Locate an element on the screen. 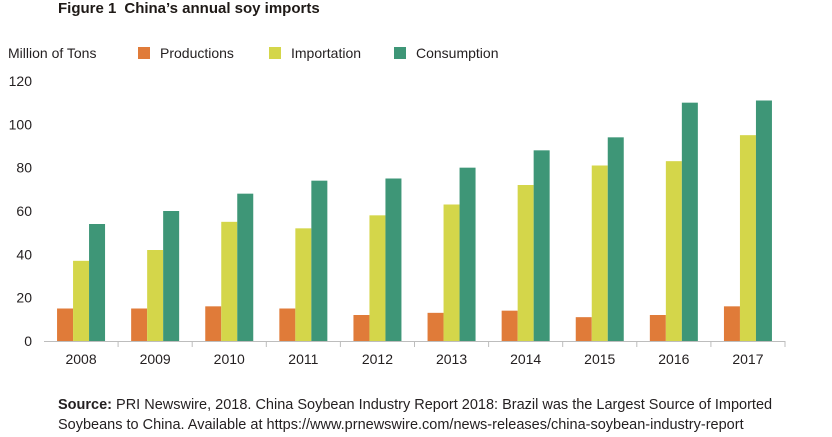  bar-importation-2010 is located at coordinates (229, 281).